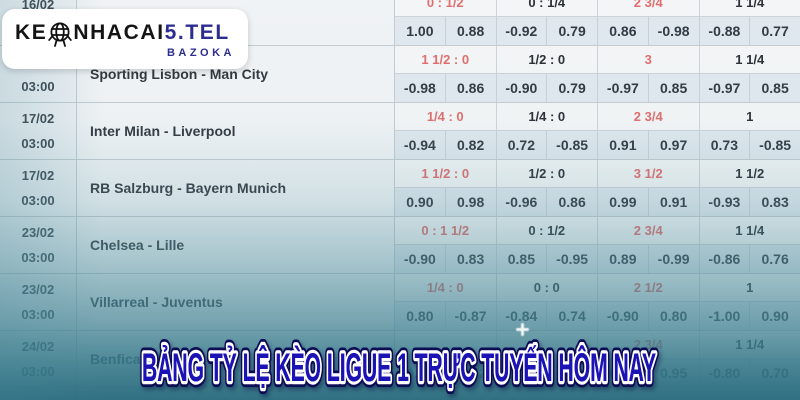 This screenshot has height=400, width=800. I want to click on odds-cell: 0.99, so click(622, 202).